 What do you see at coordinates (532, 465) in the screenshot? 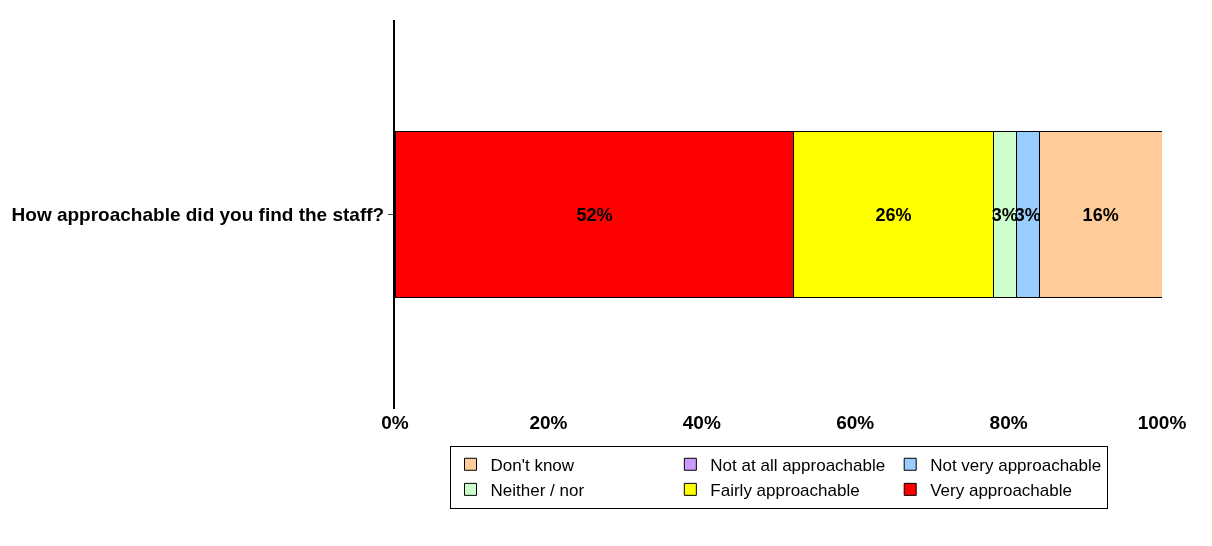
I see `legend-label: Don't know` at bounding box center [532, 465].